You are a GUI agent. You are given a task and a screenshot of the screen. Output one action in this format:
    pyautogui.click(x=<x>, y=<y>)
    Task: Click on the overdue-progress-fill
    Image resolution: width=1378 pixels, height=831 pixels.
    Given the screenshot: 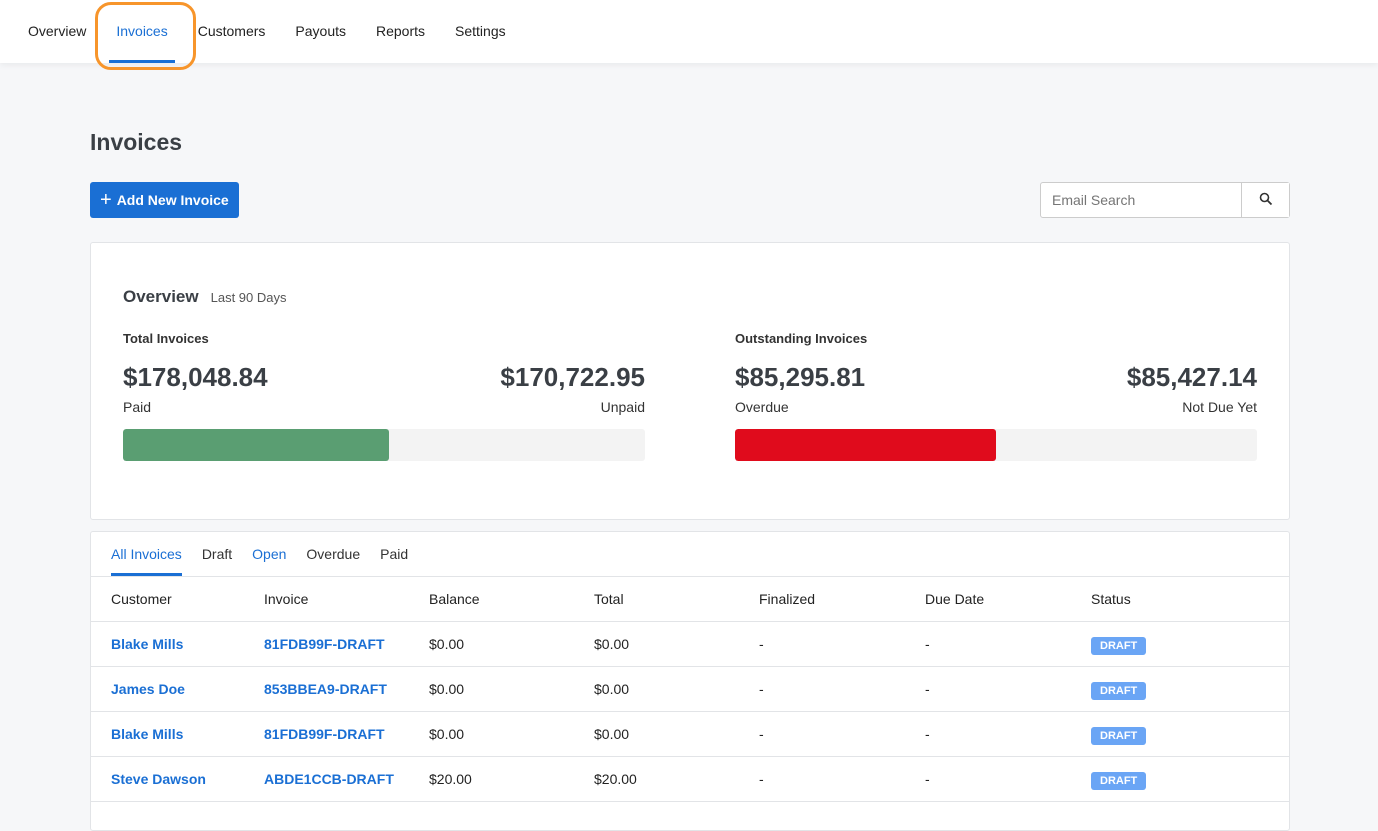 What is the action you would take?
    pyautogui.click(x=865, y=445)
    